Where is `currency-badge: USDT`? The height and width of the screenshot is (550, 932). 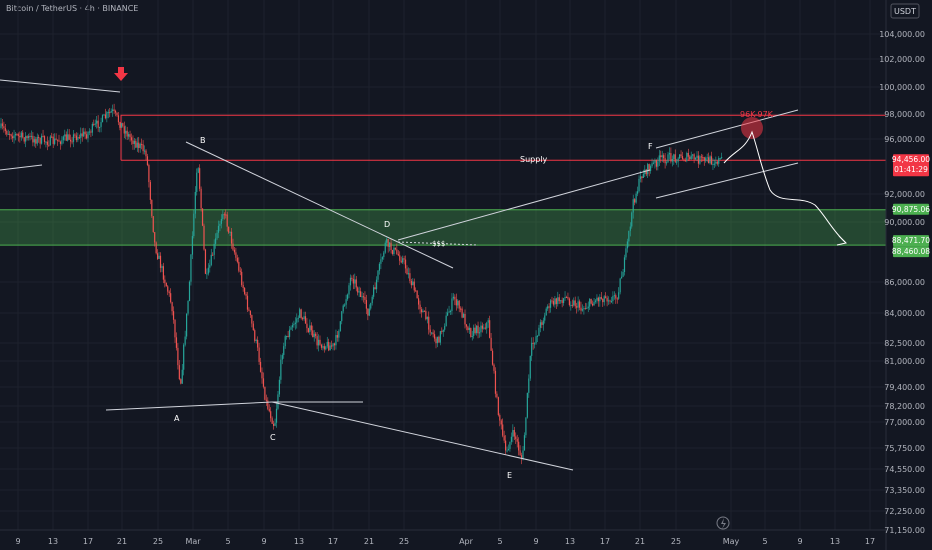
currency-badge: USDT is located at coordinates (905, 11).